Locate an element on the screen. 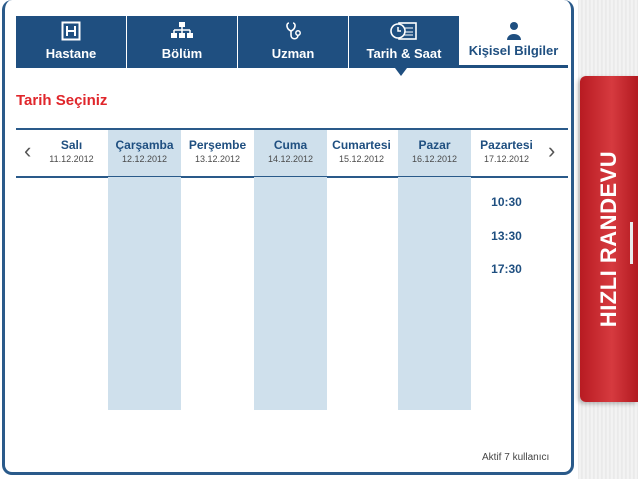  badge-handle is located at coordinates (631, 243).